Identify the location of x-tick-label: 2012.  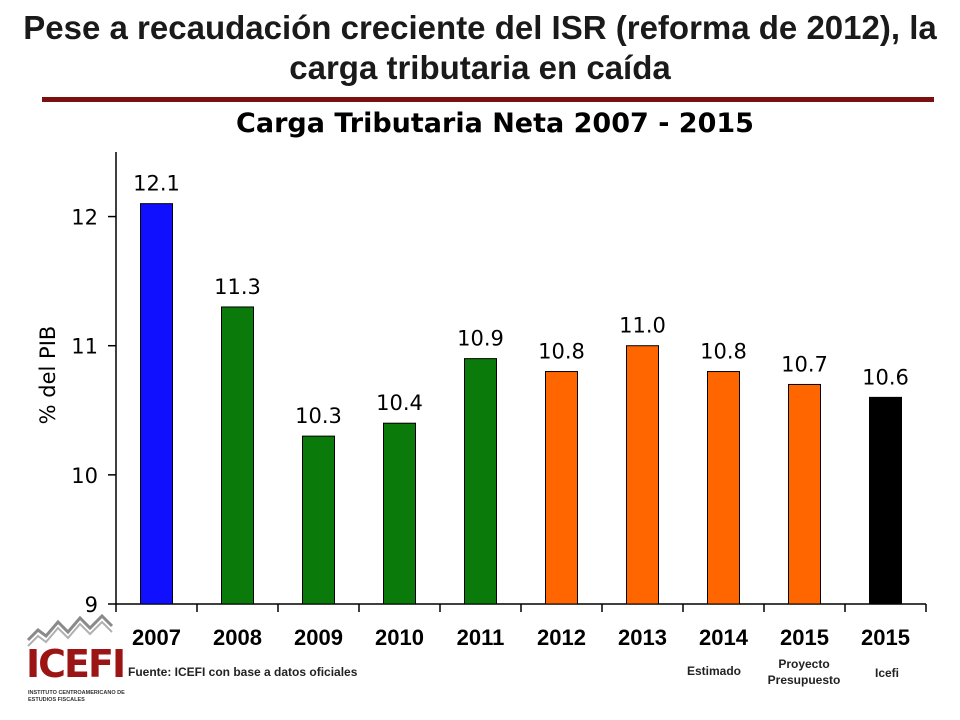
(561, 637).